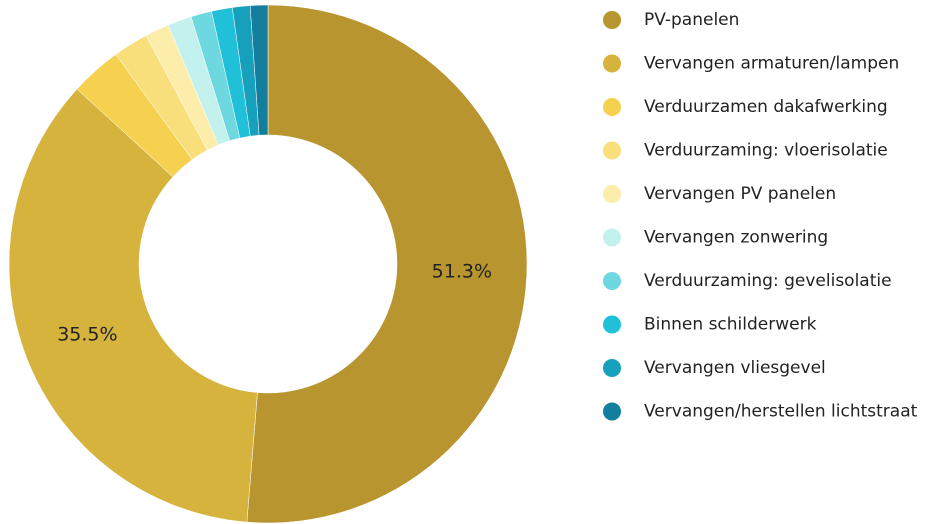 This screenshot has width=941, height=524. I want to click on legend-label: Vervangen PV panelen, so click(740, 194).